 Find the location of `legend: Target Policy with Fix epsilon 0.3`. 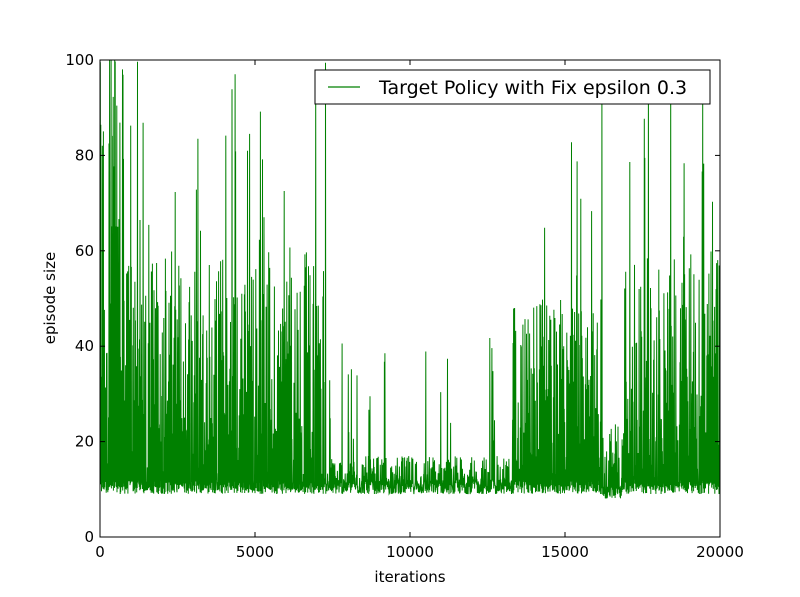

legend: Target Policy with Fix epsilon 0.3 is located at coordinates (512, 87).